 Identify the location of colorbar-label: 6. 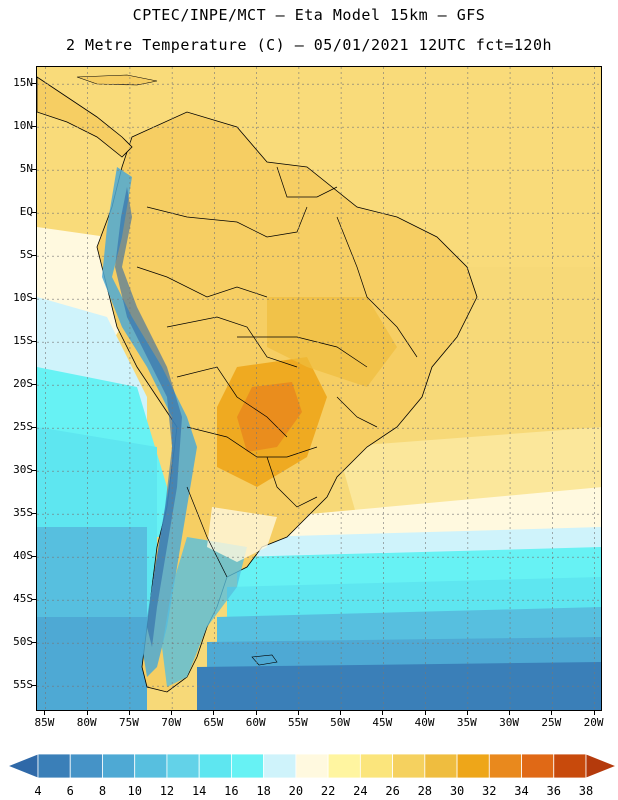
(70, 791).